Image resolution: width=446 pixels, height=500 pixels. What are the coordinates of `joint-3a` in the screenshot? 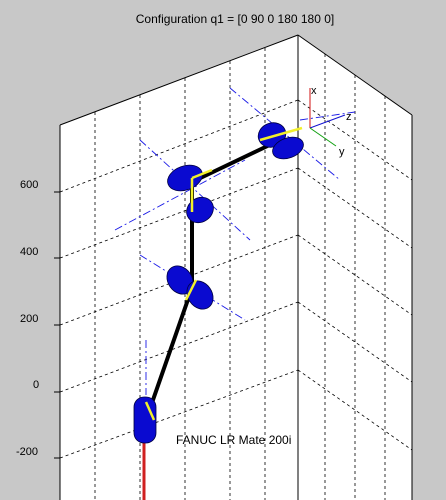 It's located at (185, 178).